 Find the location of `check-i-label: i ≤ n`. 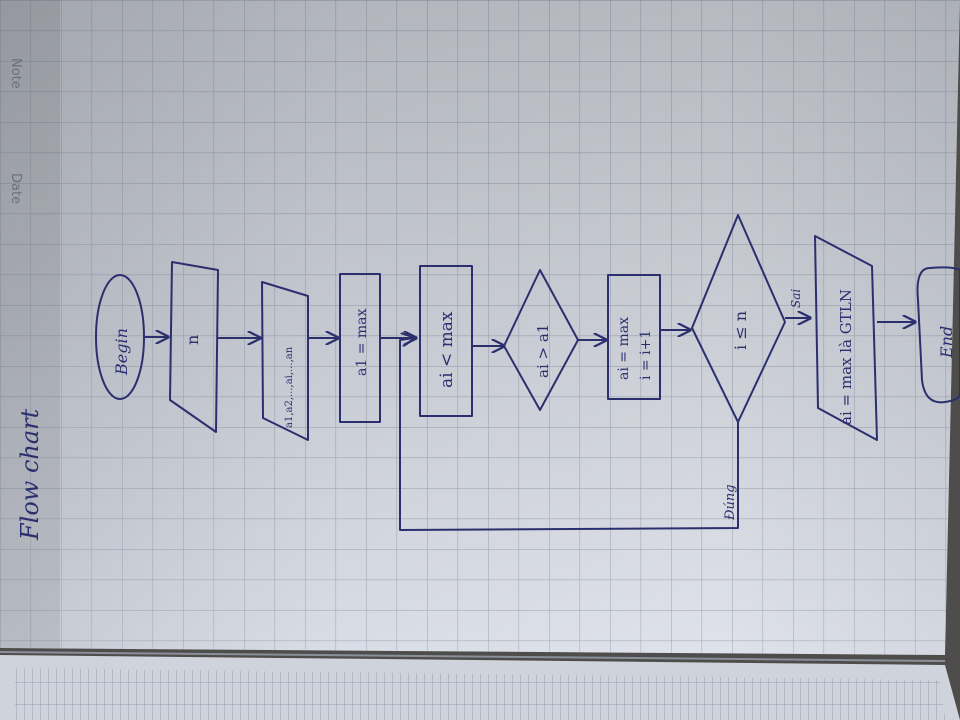

check-i-label: i ≤ n is located at coordinates (740, 330).